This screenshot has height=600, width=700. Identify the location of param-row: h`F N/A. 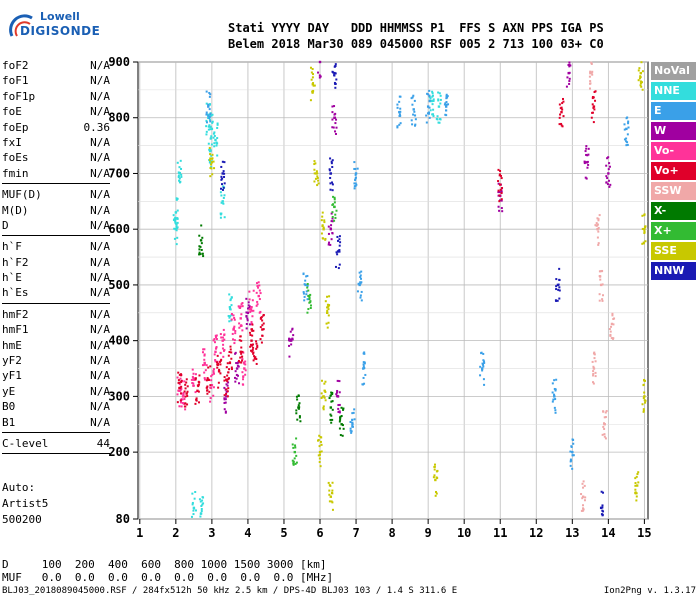
(56, 246).